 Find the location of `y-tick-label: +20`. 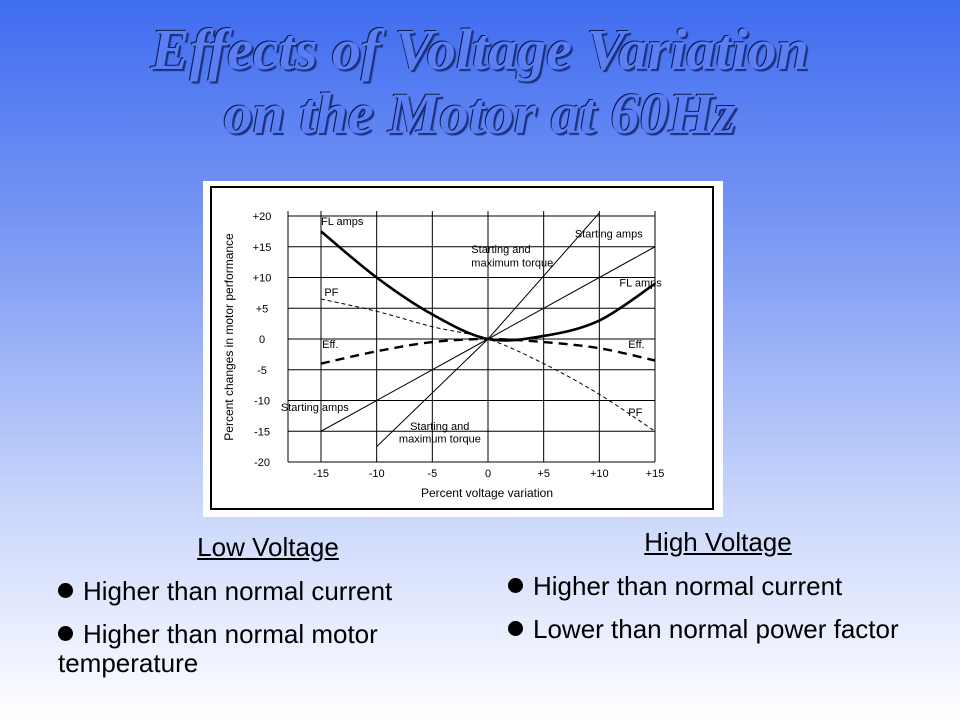

y-tick-label: +20 is located at coordinates (262, 217).